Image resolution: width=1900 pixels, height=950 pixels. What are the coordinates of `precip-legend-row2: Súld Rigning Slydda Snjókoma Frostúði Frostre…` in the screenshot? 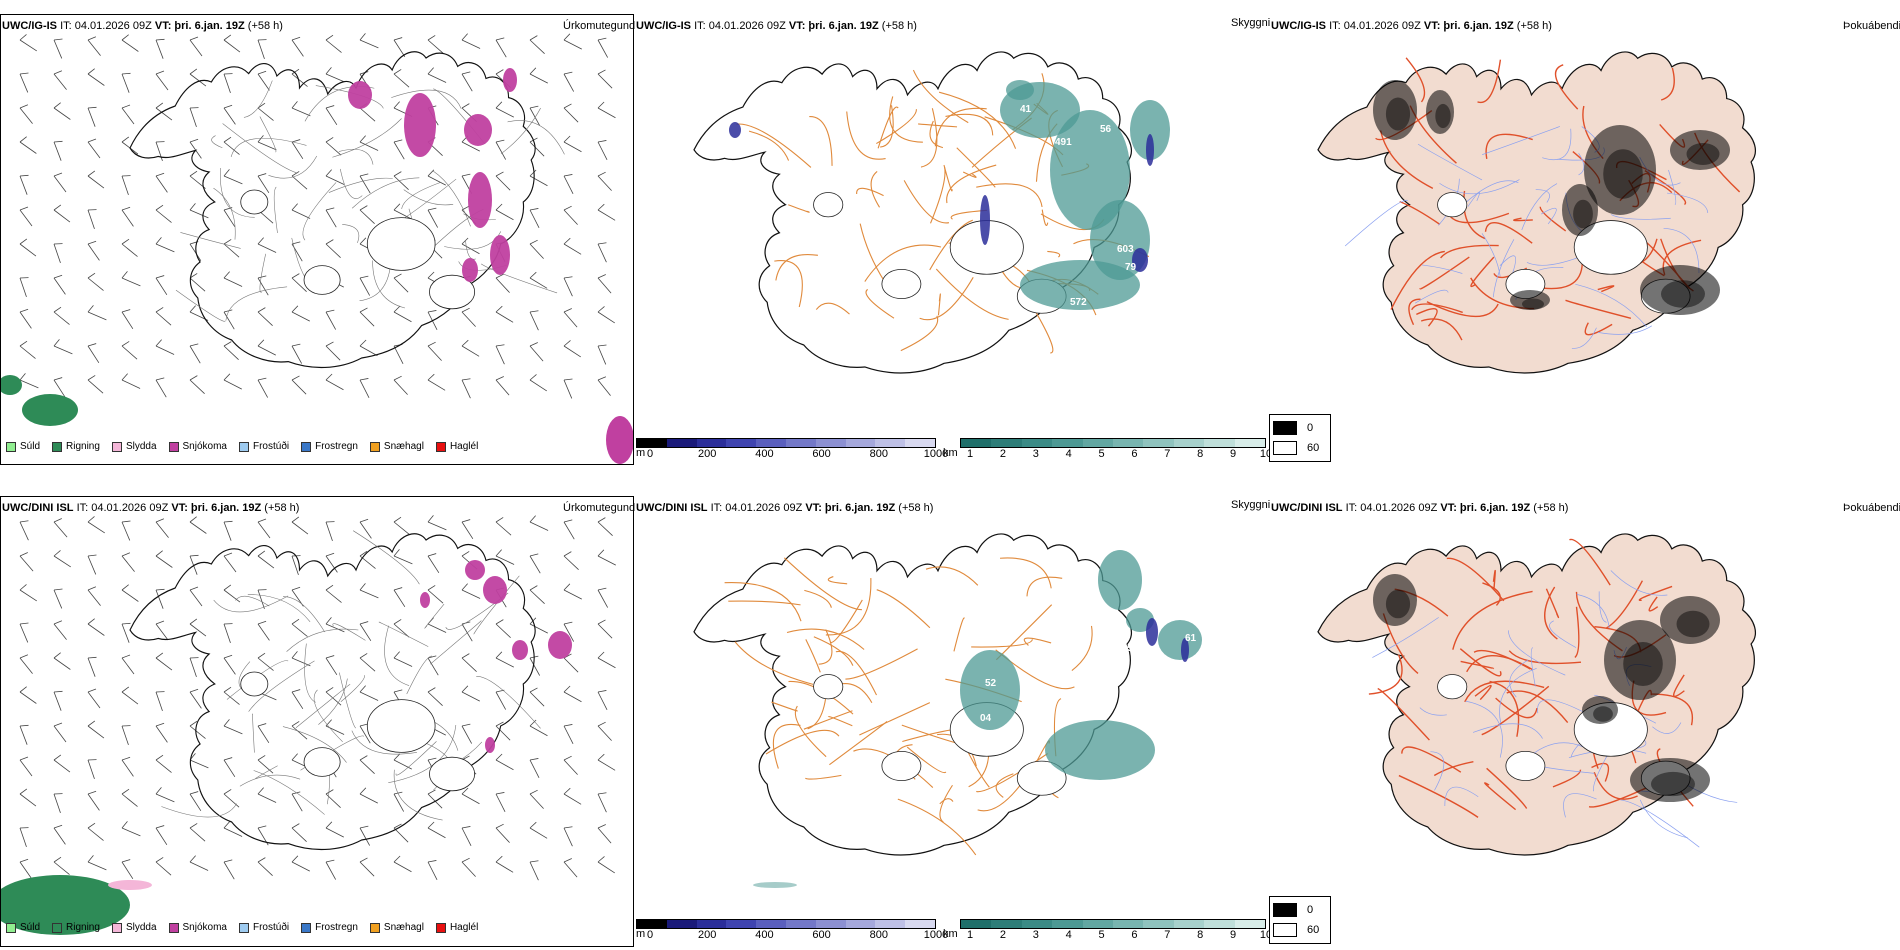 It's located at (242, 927).